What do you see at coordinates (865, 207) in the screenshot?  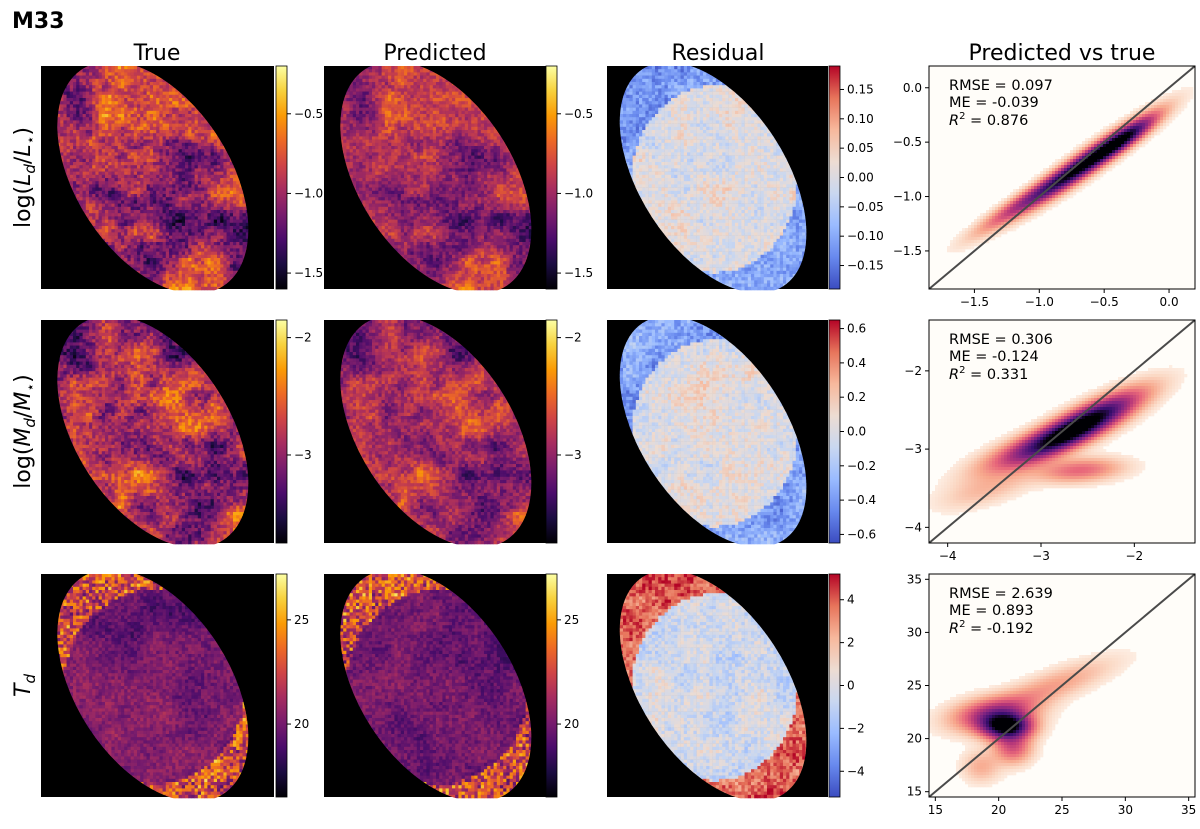 I see `colorbar-tick-label: −0.05` at bounding box center [865, 207].